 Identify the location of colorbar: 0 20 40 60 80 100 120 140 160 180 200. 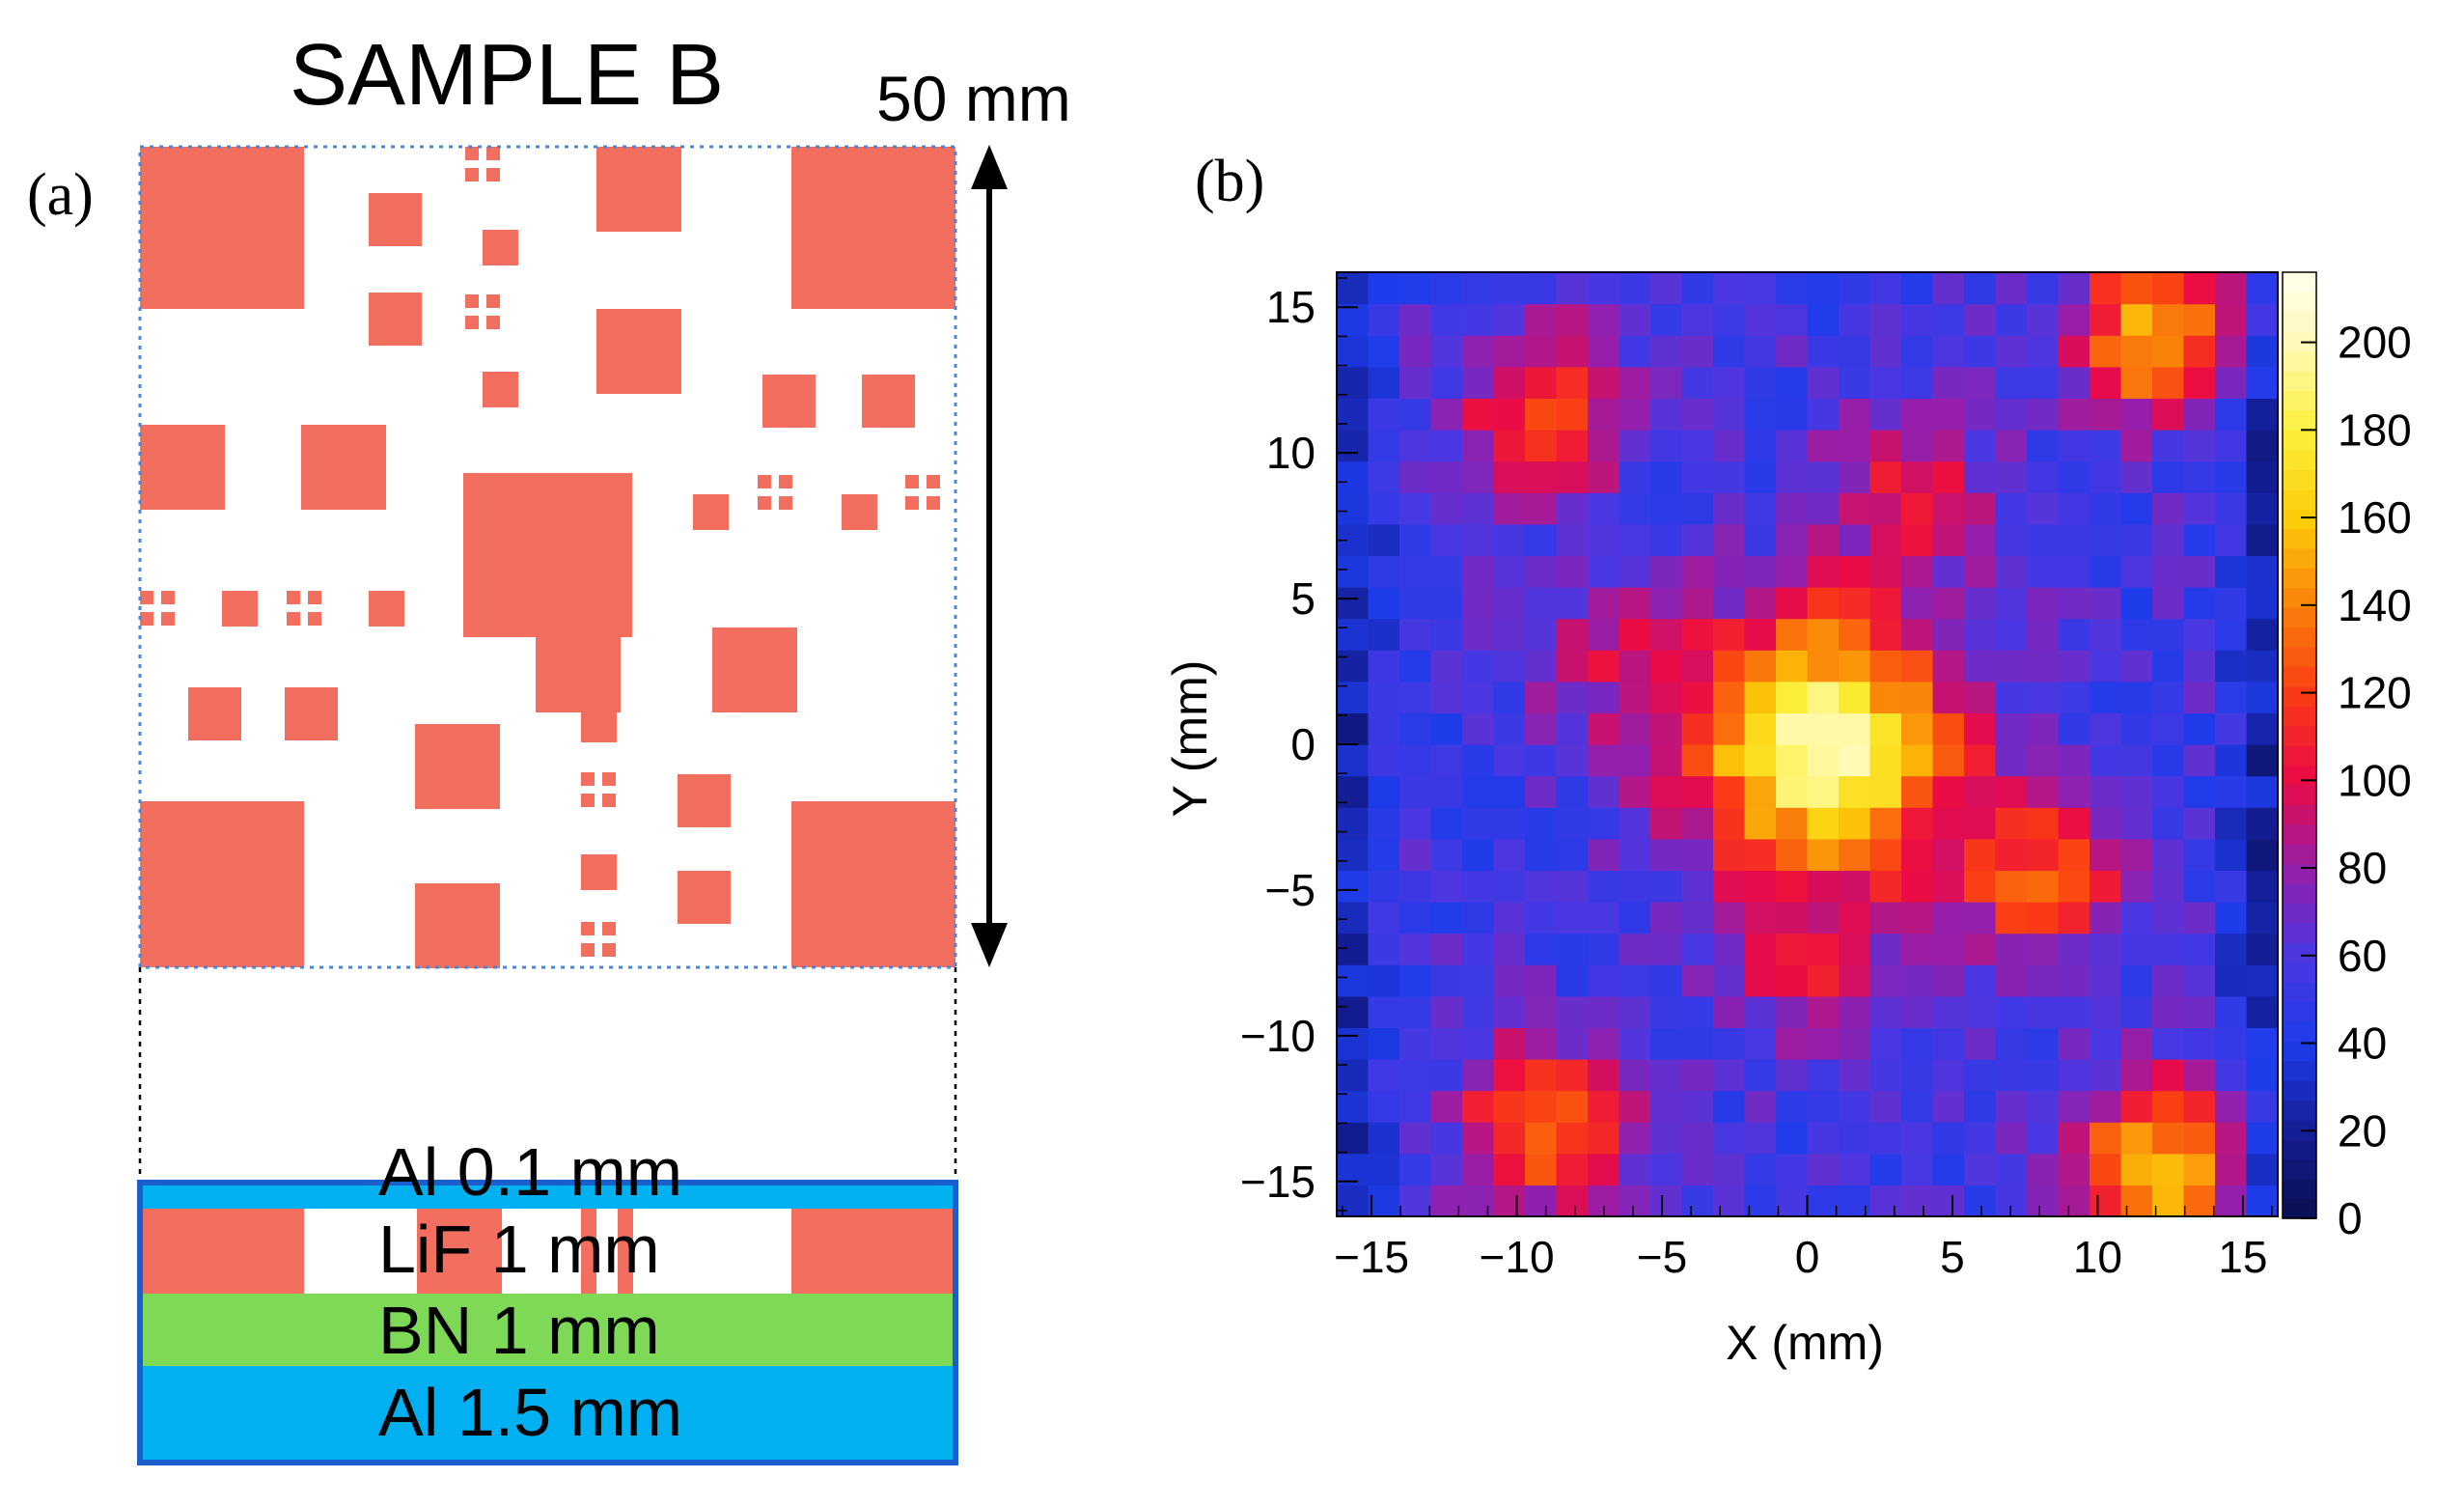
(2347, 757).